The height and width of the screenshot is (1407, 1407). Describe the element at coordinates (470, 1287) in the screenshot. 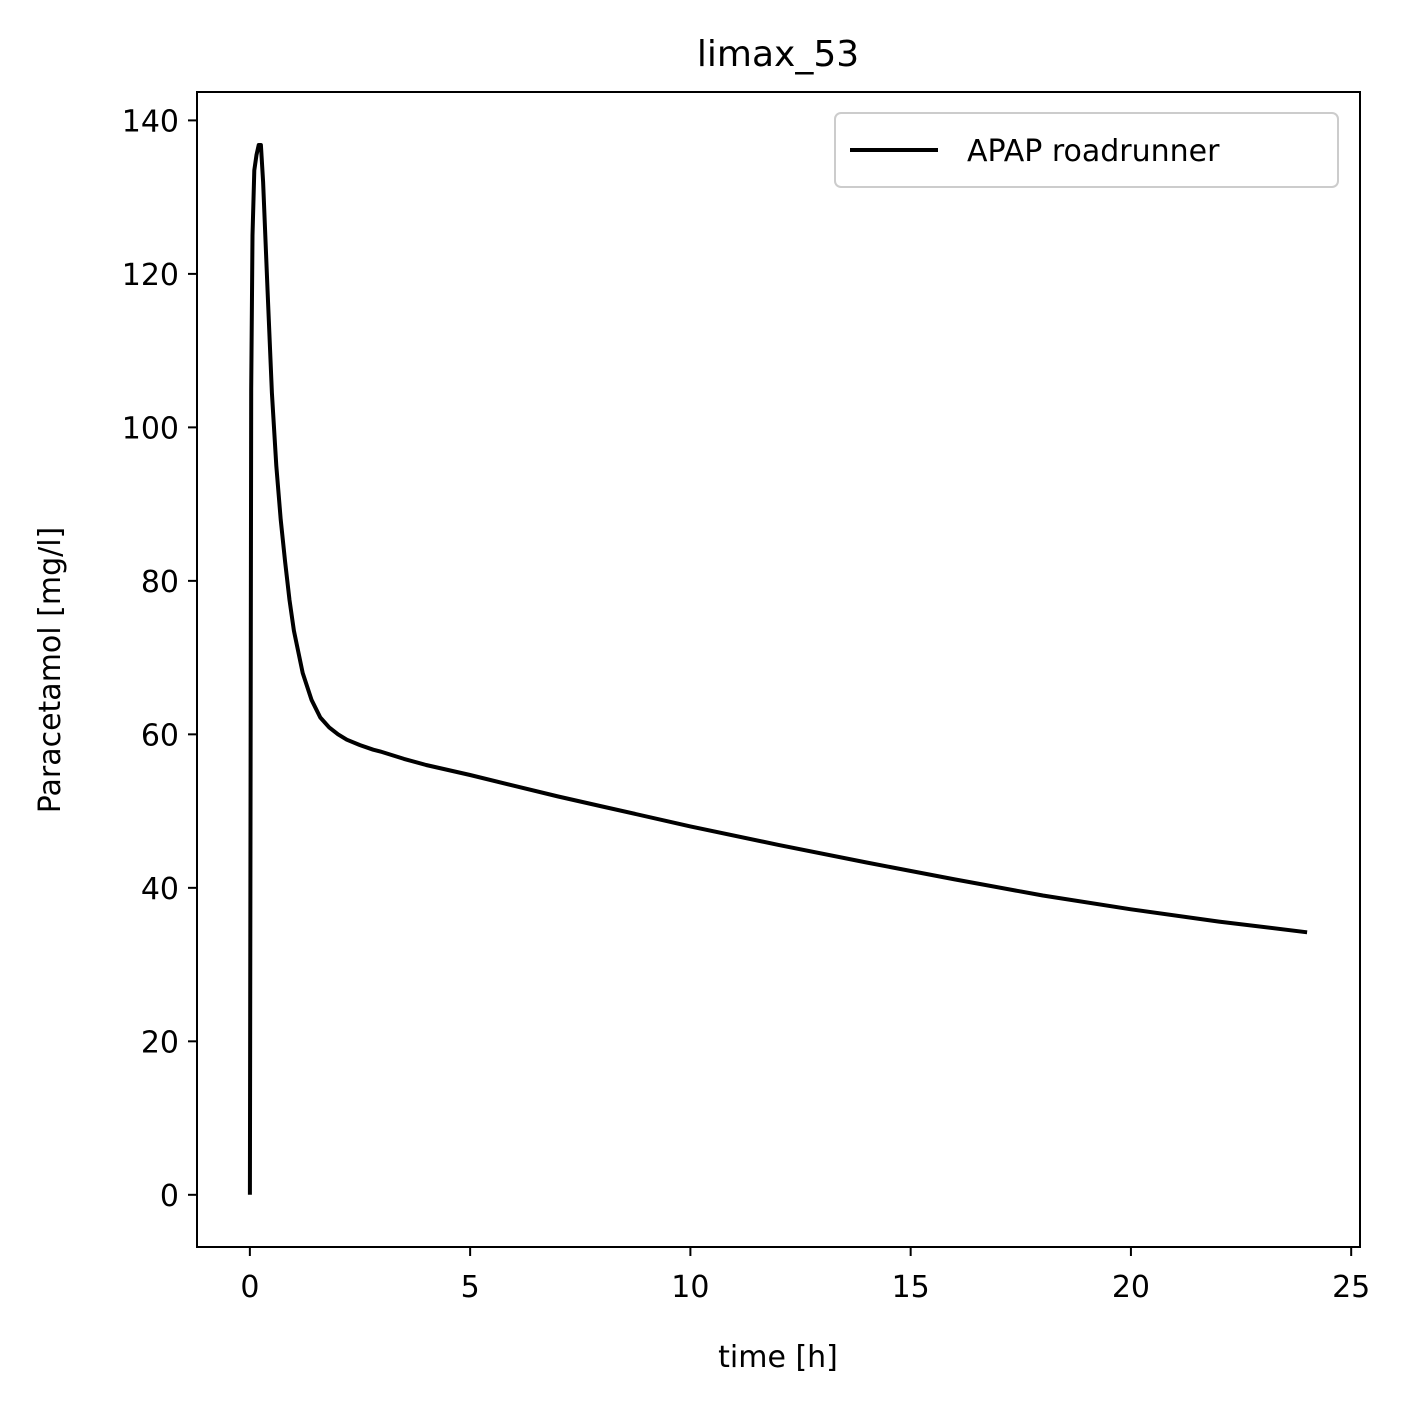

I see `x-tick-label: 5` at that location.